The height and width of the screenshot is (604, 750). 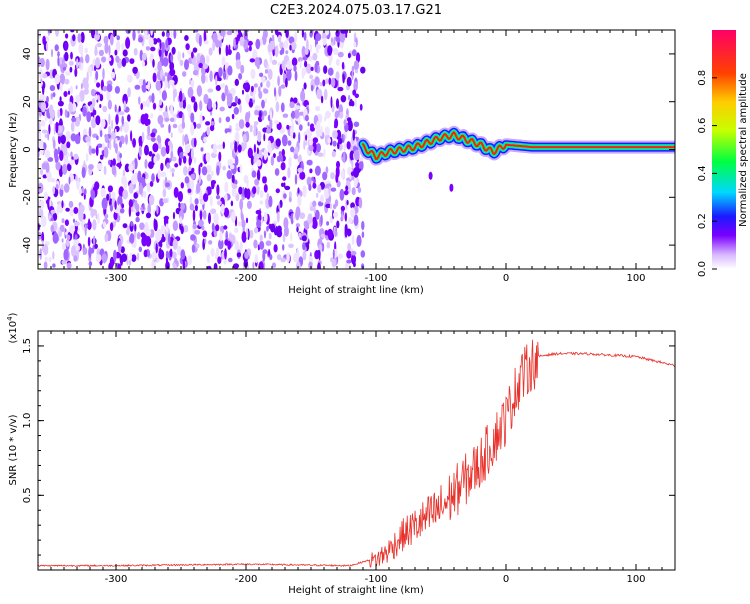 I want to click on x-tick-label: -300, so click(x=116, y=278).